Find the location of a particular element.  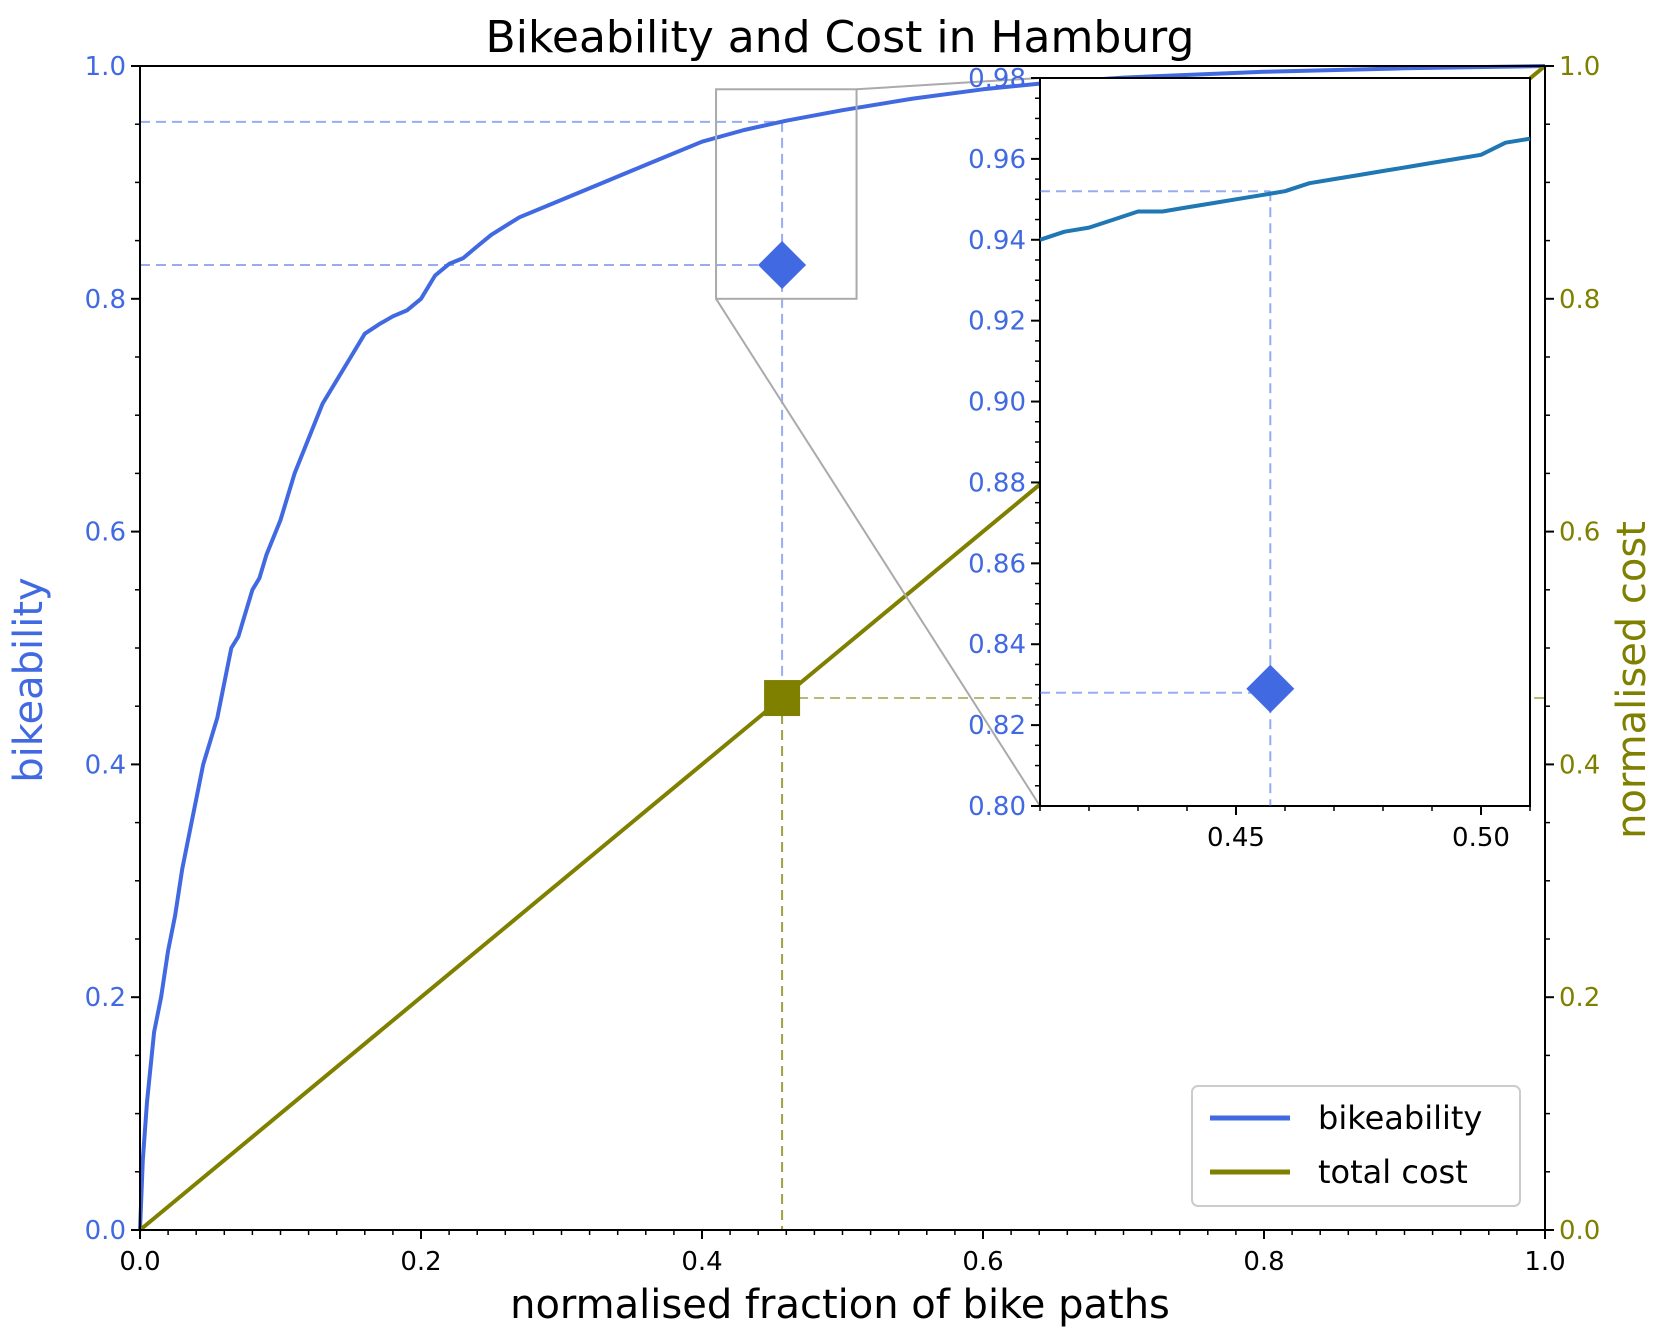

legend-label-bikeability: bikeability is located at coordinates (1400, 1118).